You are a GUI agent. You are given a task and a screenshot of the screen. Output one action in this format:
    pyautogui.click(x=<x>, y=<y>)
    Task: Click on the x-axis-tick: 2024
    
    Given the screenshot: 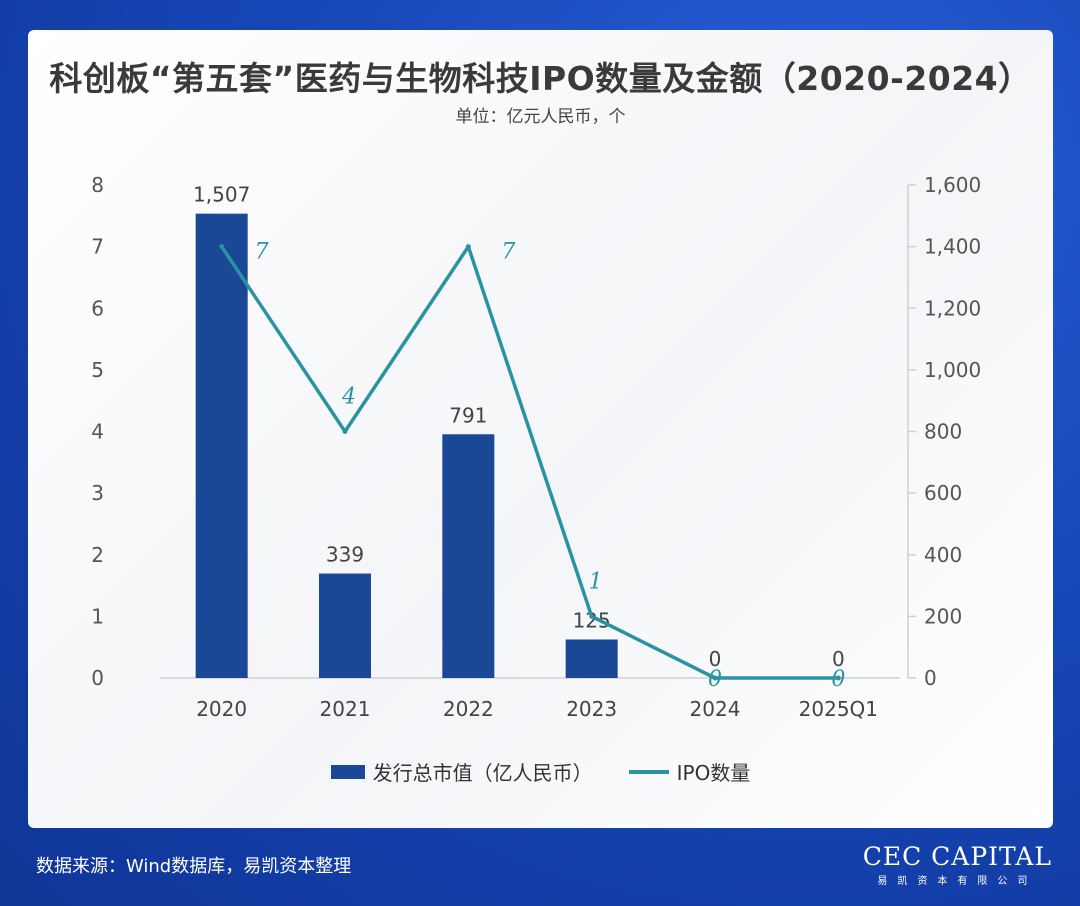 What is the action you would take?
    pyautogui.click(x=715, y=709)
    